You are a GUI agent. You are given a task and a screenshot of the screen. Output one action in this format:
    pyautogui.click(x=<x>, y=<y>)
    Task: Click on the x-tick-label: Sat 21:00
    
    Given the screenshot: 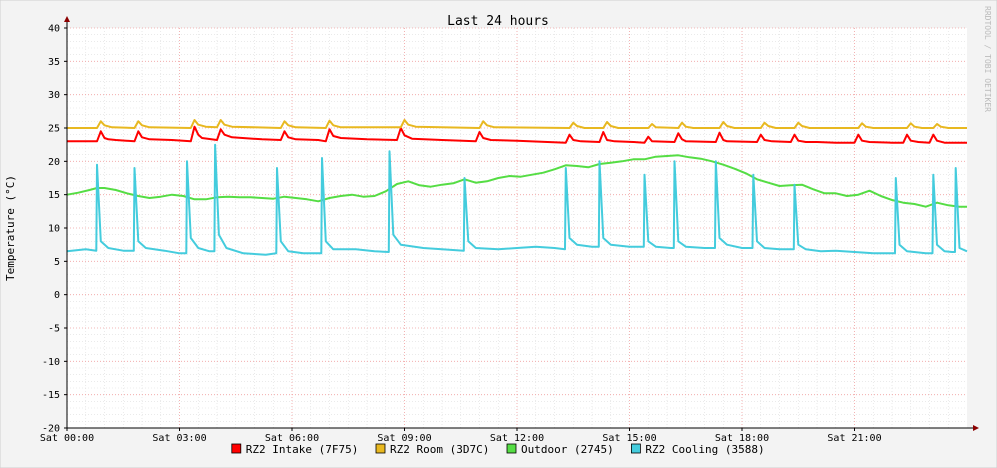 What is the action you would take?
    pyautogui.click(x=854, y=438)
    